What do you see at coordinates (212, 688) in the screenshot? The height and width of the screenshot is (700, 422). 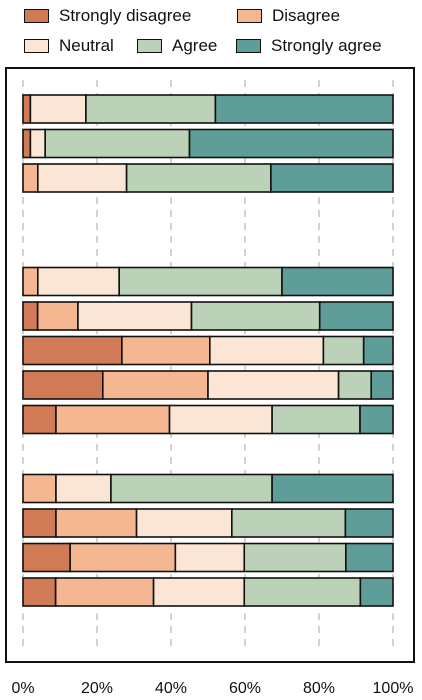 I see `x-axis-ticks: 0% 20% 40% 60% 80% 100%` at bounding box center [212, 688].